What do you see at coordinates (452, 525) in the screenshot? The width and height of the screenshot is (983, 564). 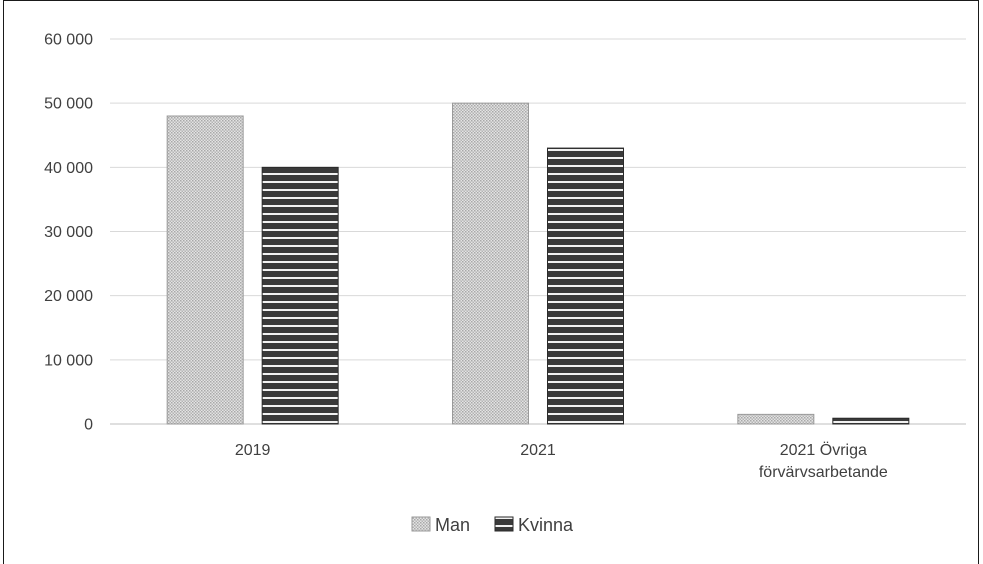 I see `legend-label-man: Man` at bounding box center [452, 525].